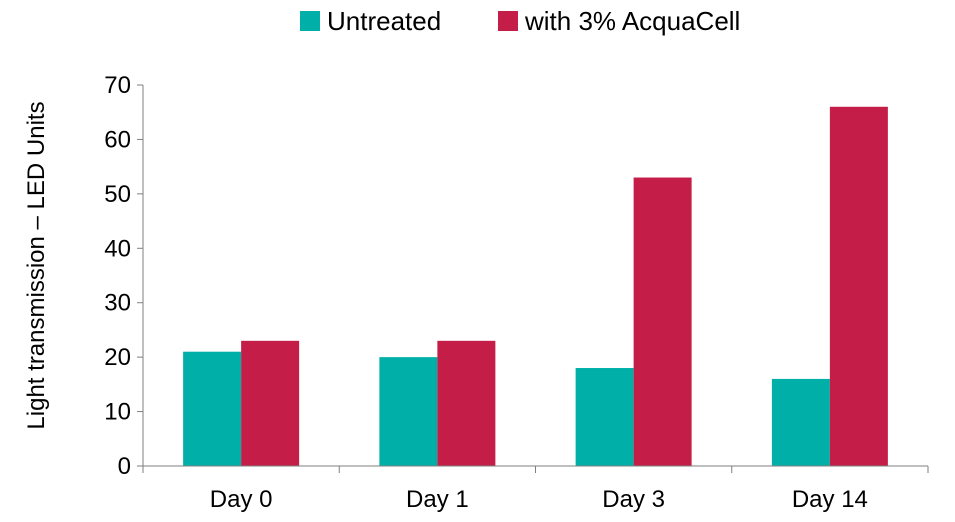 Image resolution: width=955 pixels, height=522 pixels. Describe the element at coordinates (117, 139) in the screenshot. I see `y-tick-label: 60` at that location.